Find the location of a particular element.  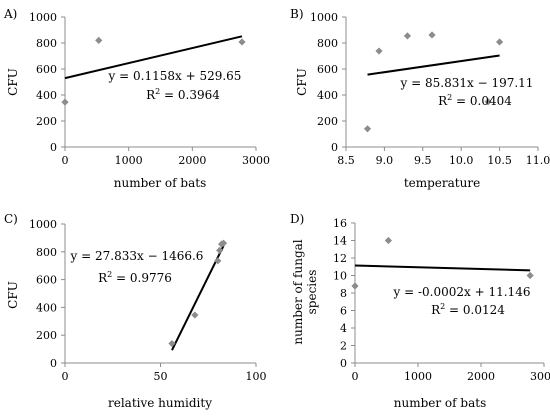

r-squared: R2 = 0.9776 is located at coordinates (135, 277).